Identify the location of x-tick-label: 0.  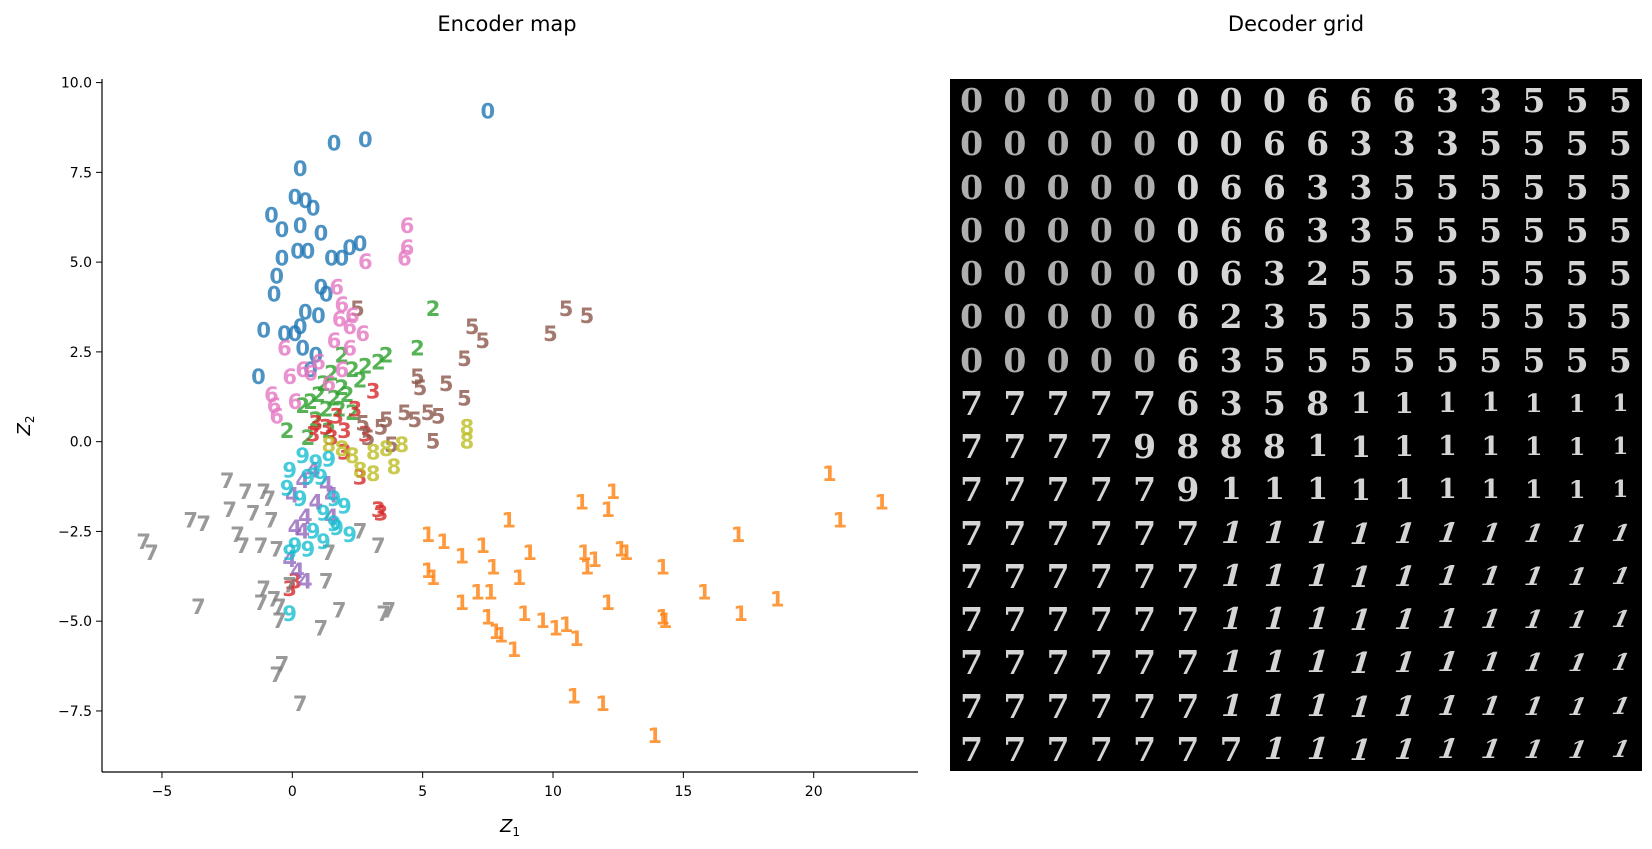
(292, 792).